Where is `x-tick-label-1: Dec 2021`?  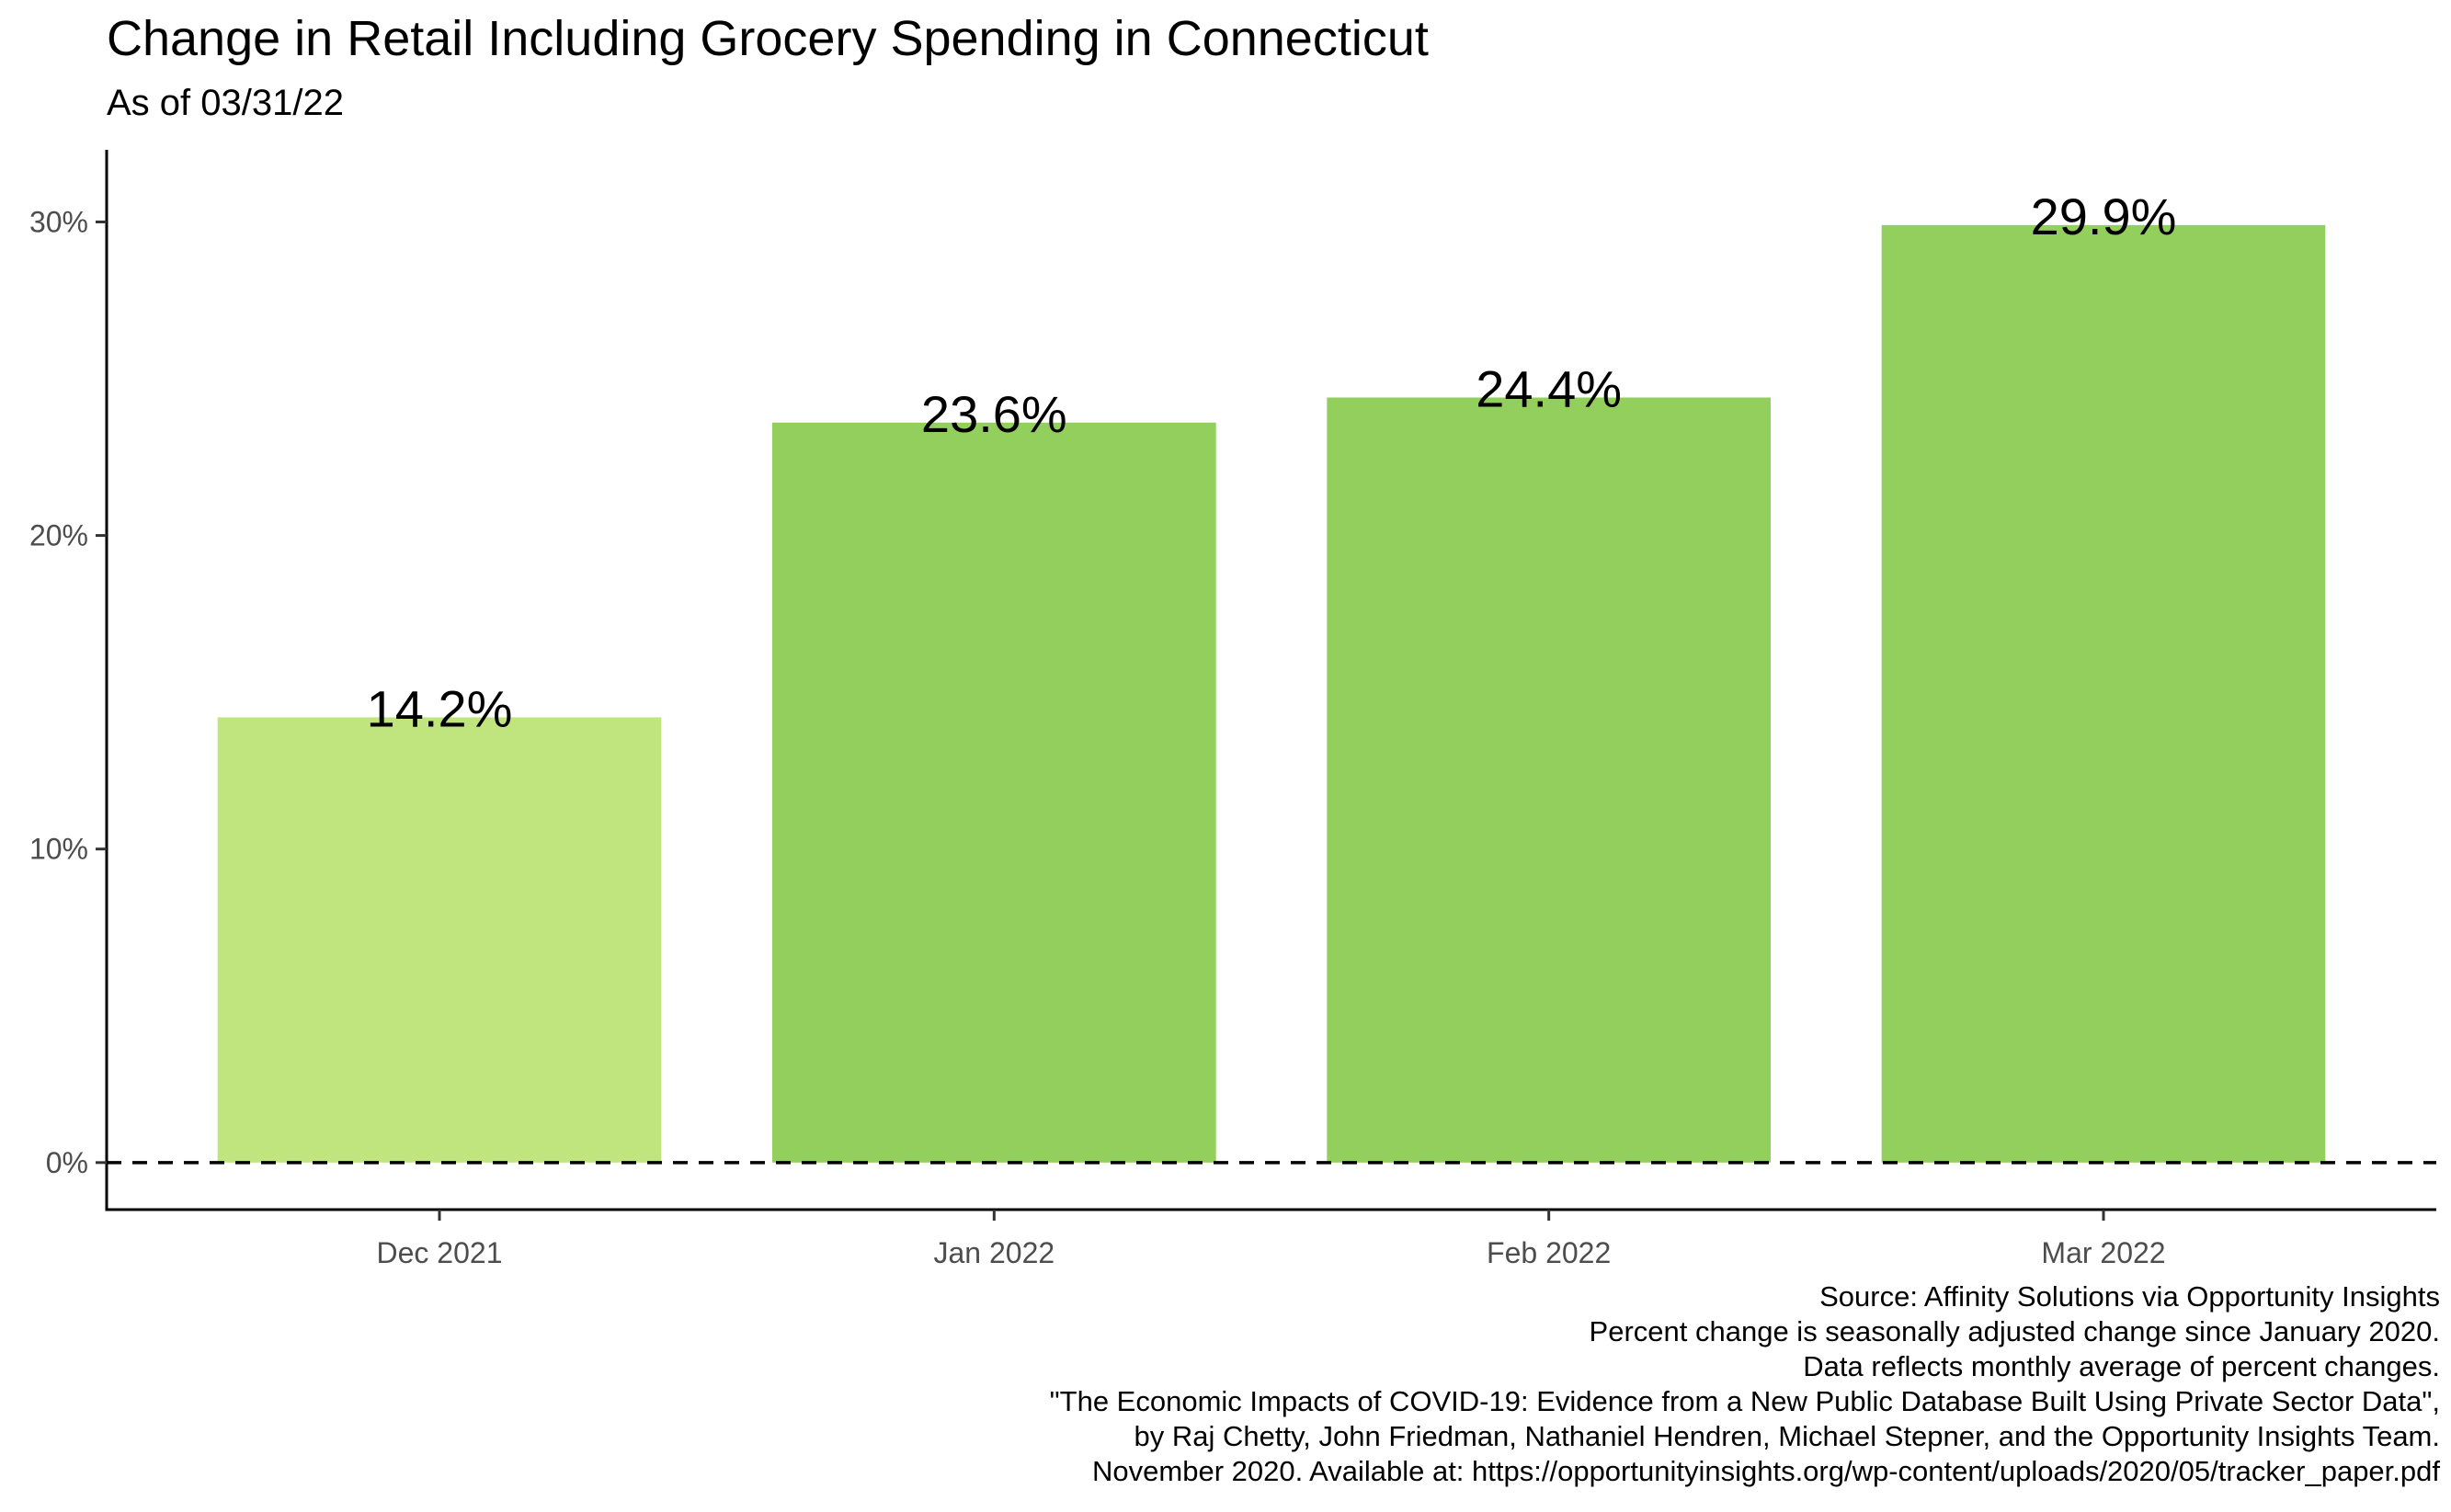
x-tick-label-1: Dec 2021 is located at coordinates (440, 1252).